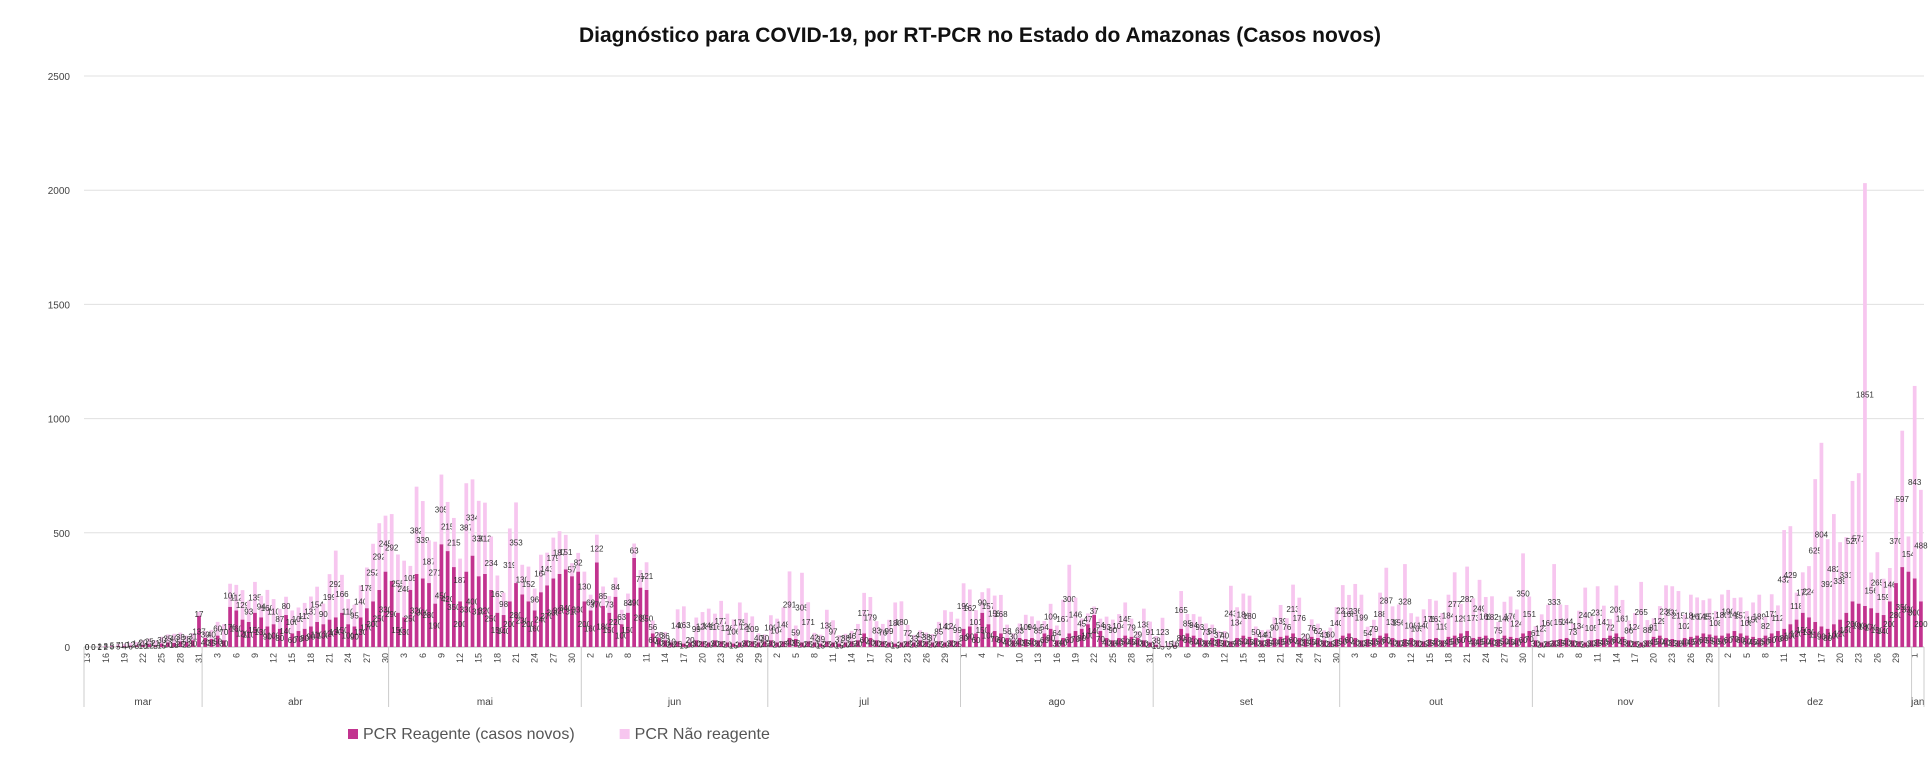  What do you see at coordinates (777, 655) in the screenshot?
I see `x-tick-label: 2` at bounding box center [777, 655].